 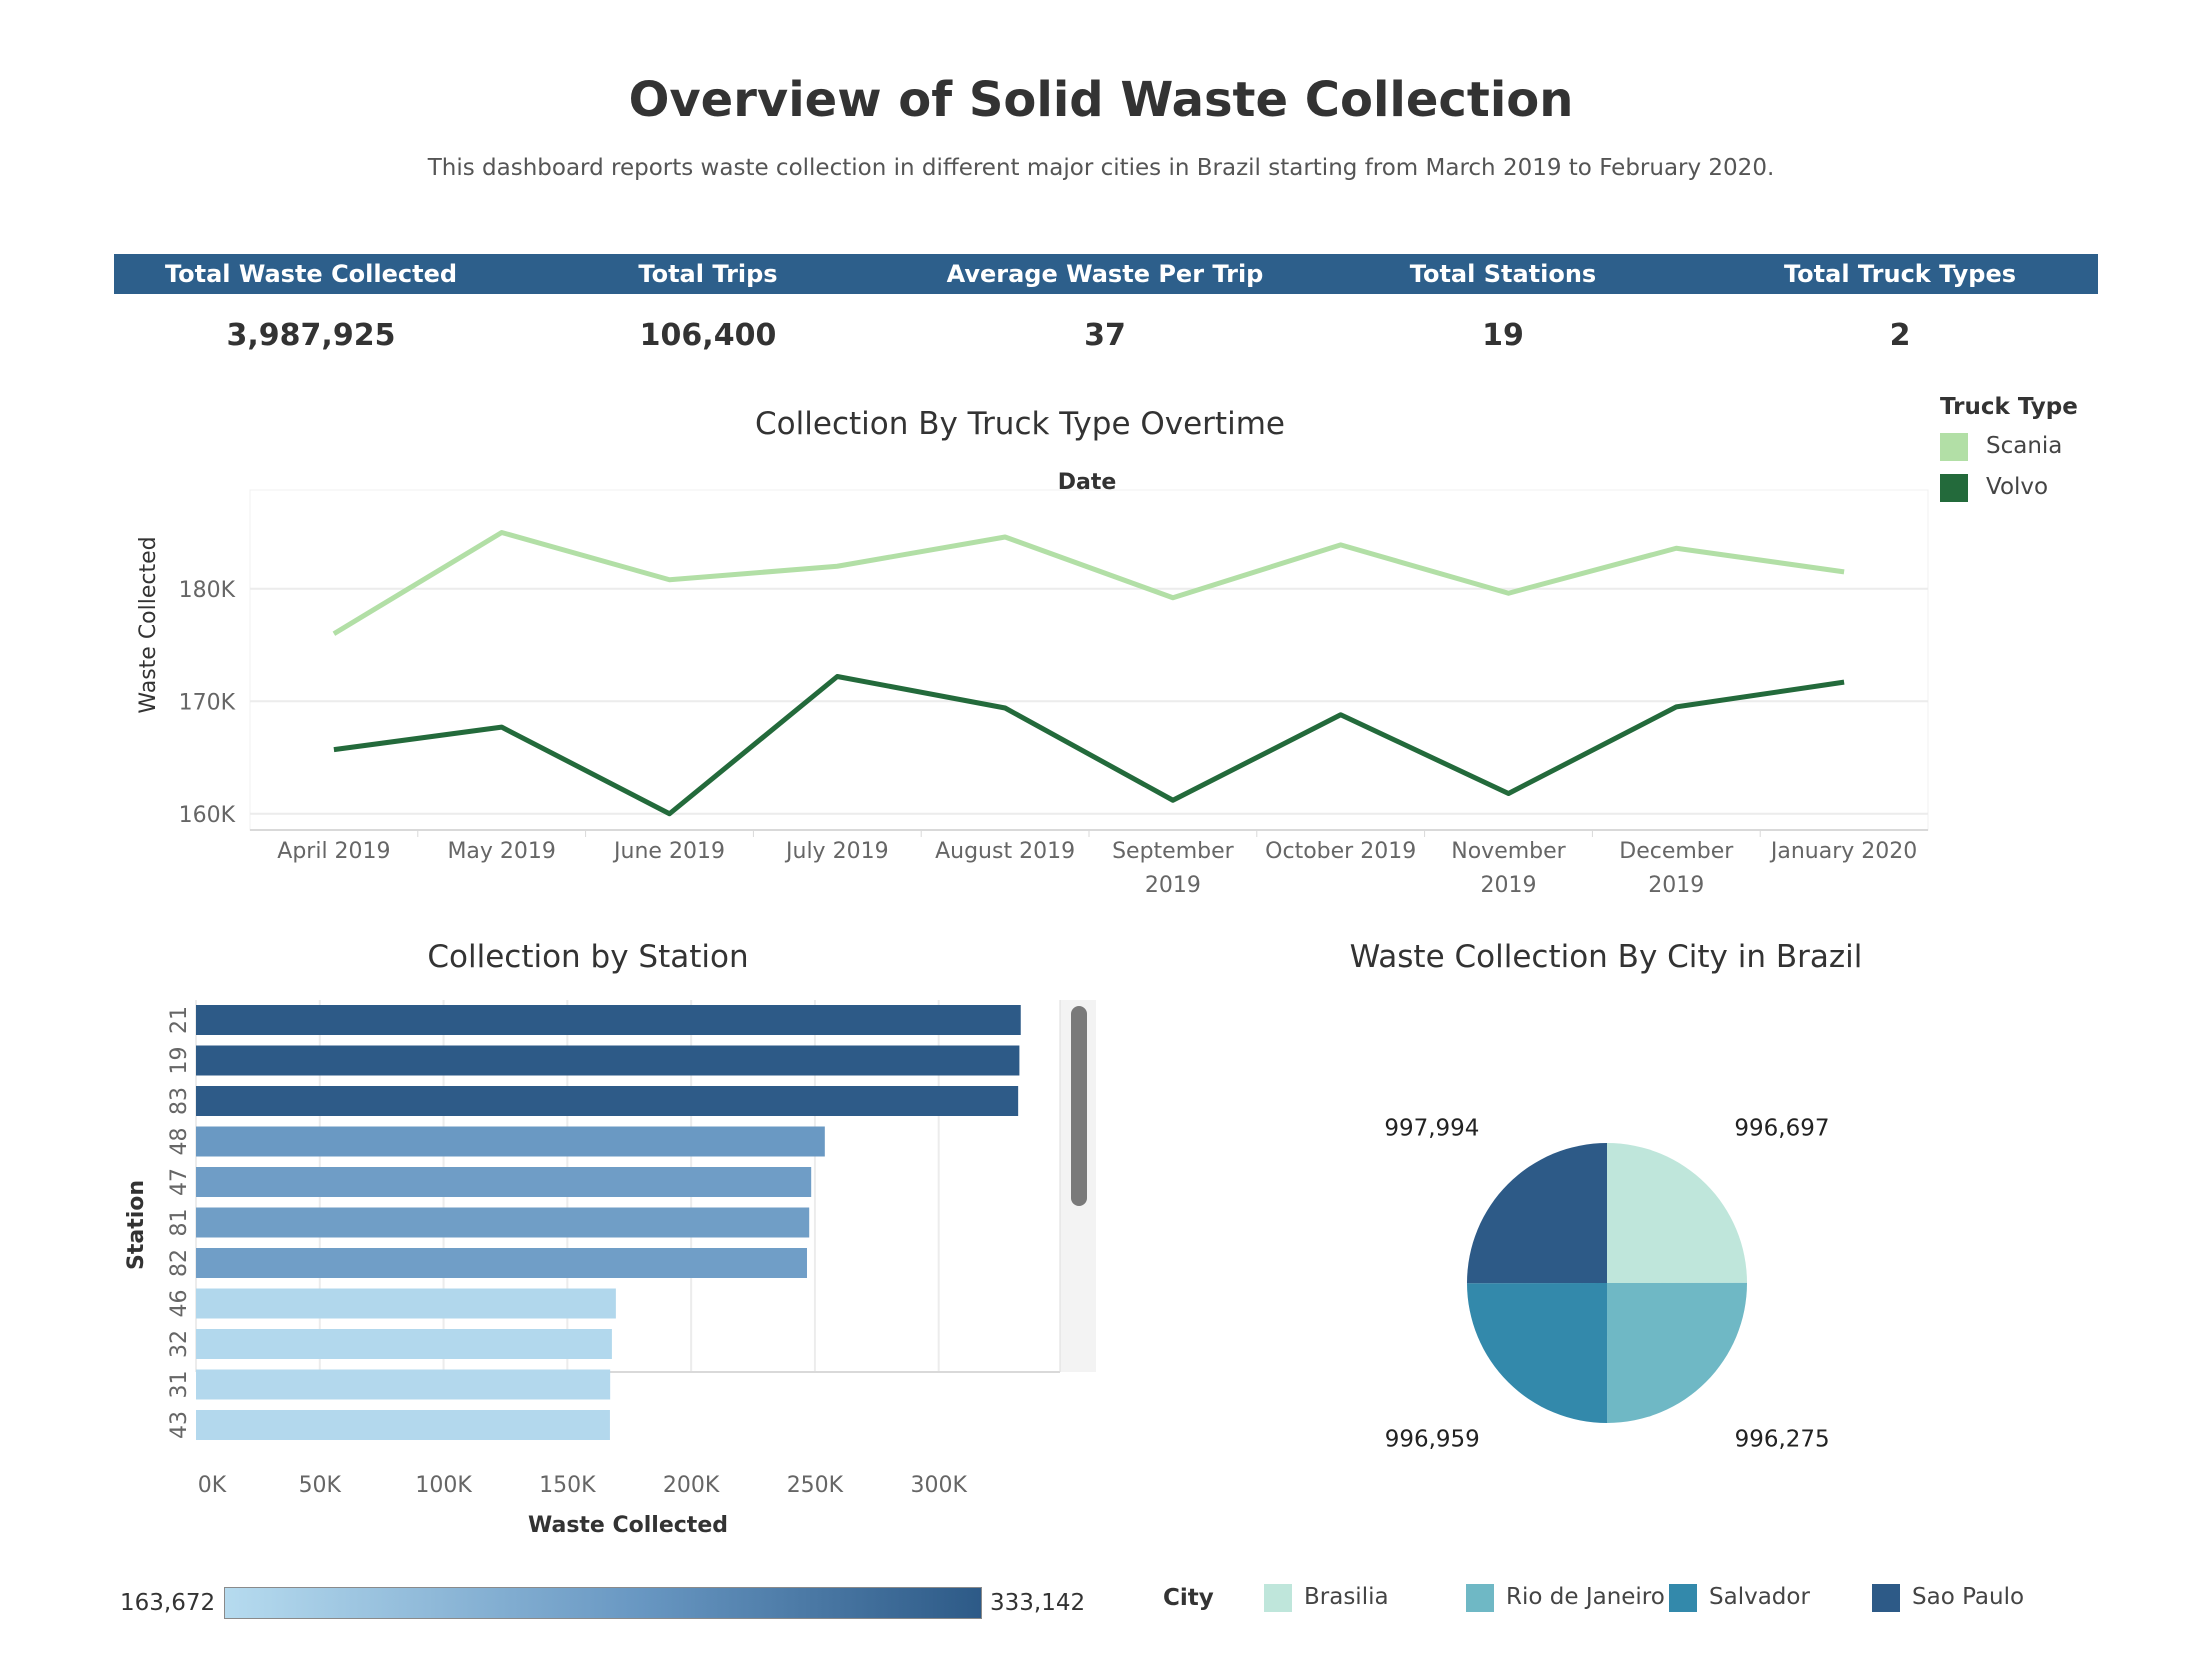 I want to click on pie-slice-brasilia, so click(x=1677, y=1213).